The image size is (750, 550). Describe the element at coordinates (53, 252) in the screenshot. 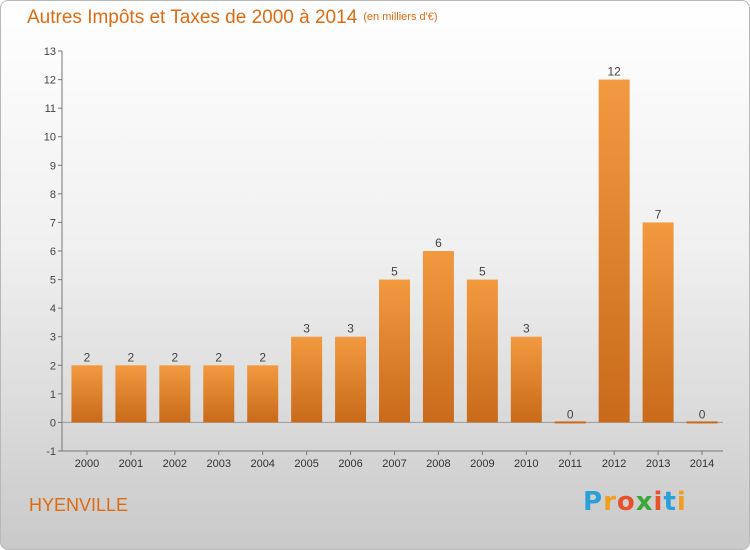

I see `y-tick-label: 6` at that location.